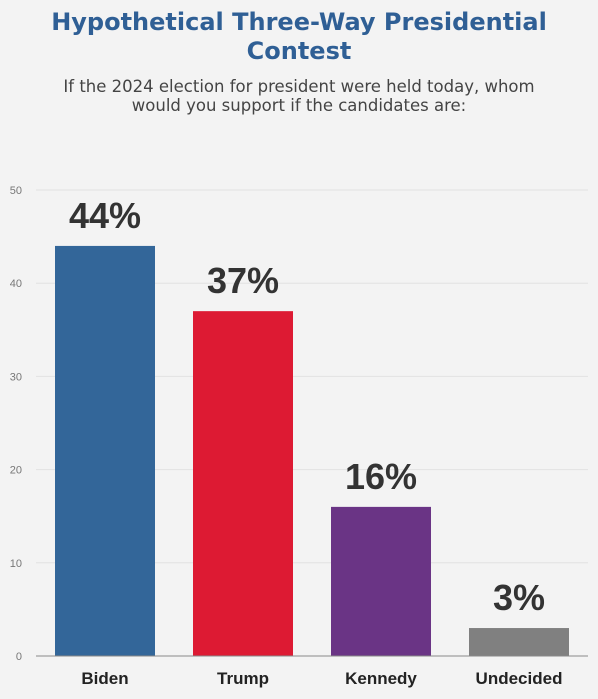  I want to click on chart-title-line-2: Contest, so click(299, 51).